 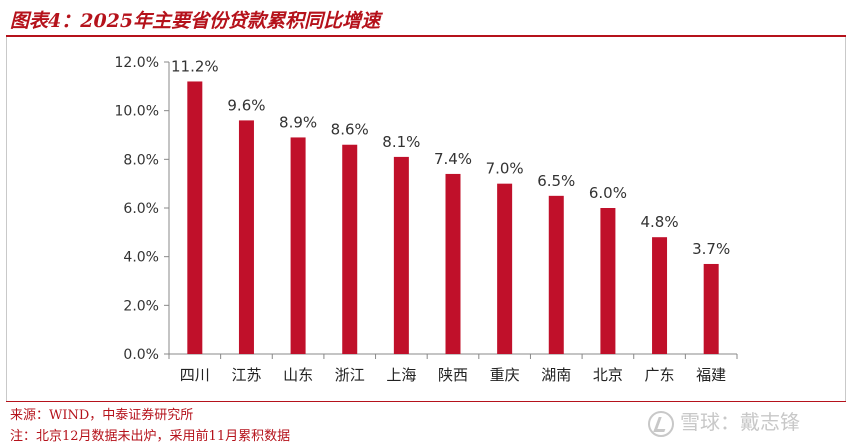 What do you see at coordinates (137, 63) in the screenshot?
I see `y-tick-label: 12.0%` at bounding box center [137, 63].